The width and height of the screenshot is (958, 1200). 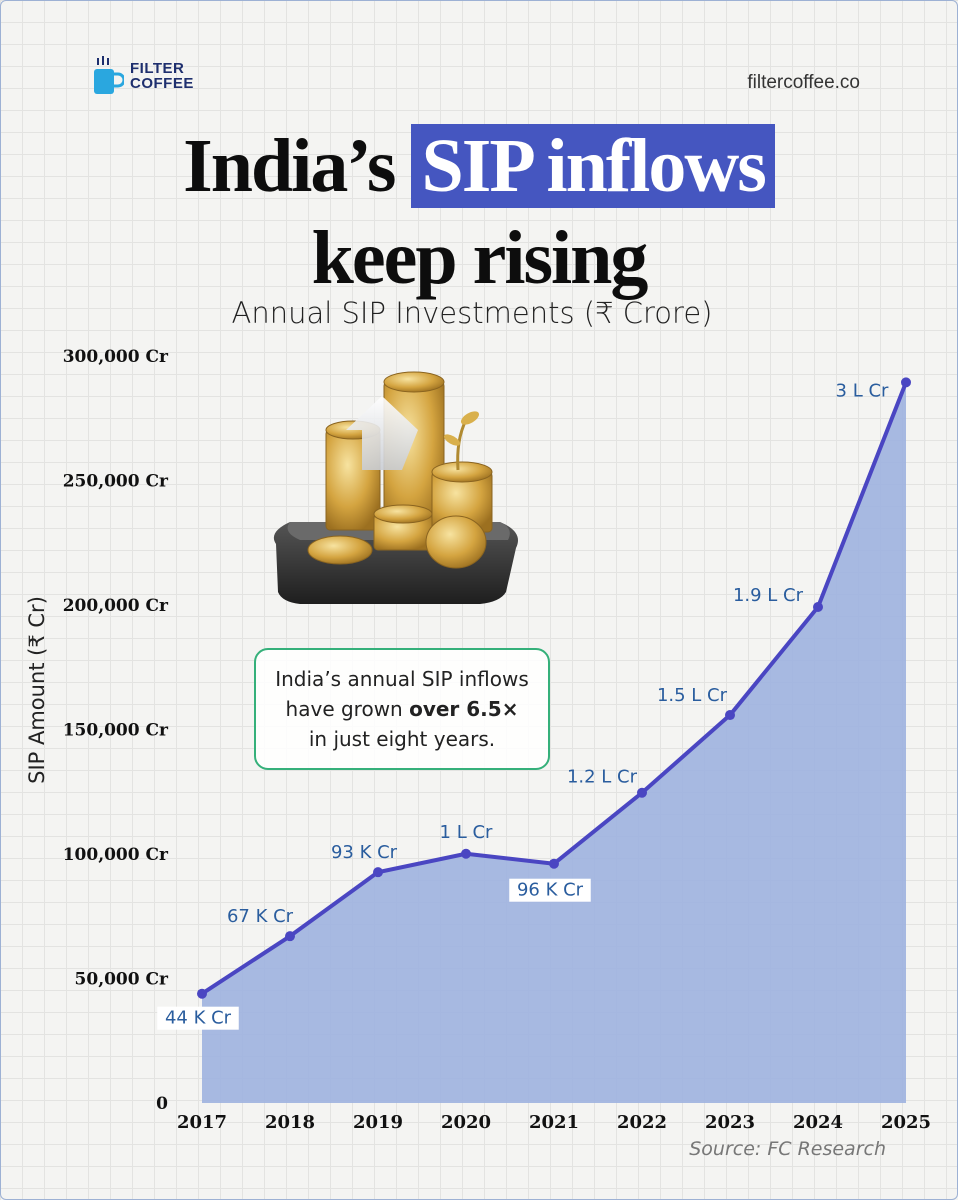 I want to click on data-point-2018, so click(x=290, y=936).